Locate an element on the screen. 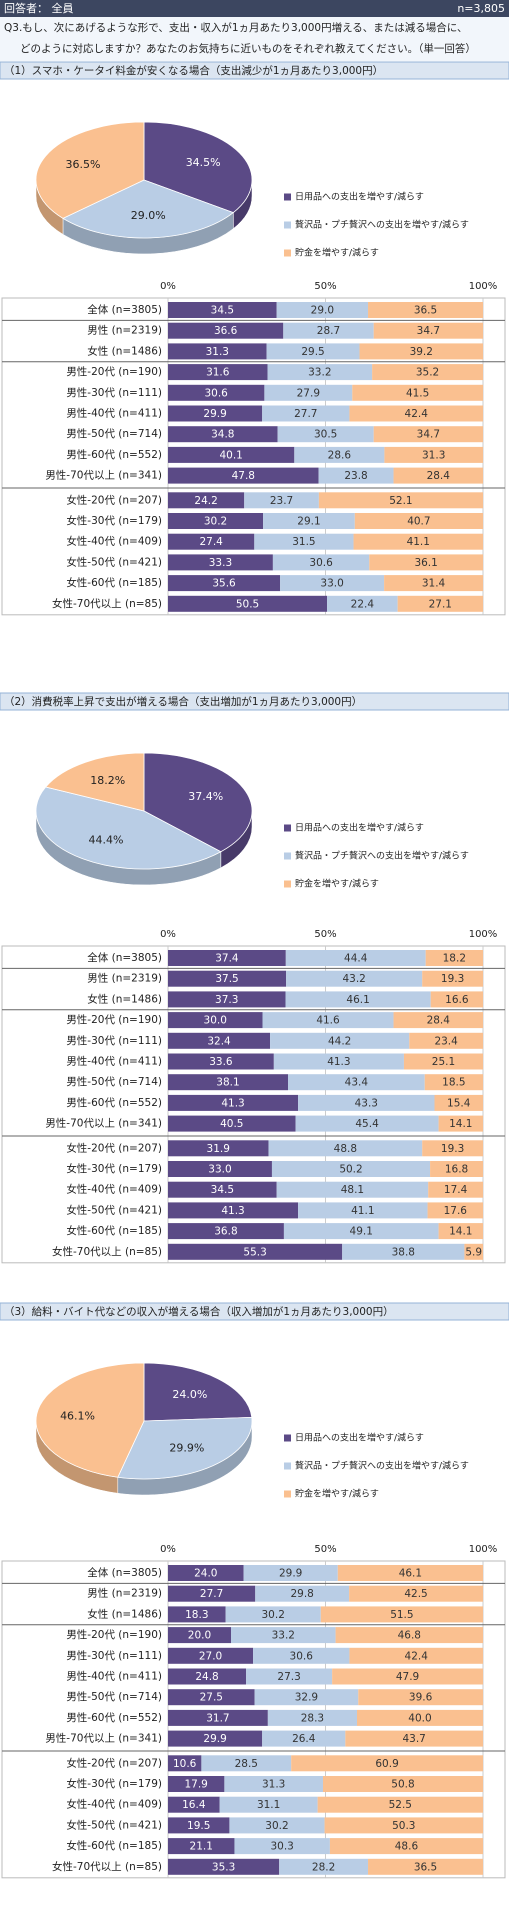 This screenshot has height=1917, width=509. category-label: 男性-40代 (n=411) is located at coordinates (114, 413).